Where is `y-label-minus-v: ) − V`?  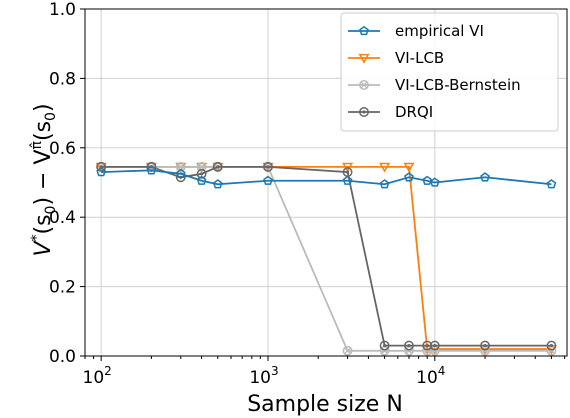
y-label-minus-v: ) − V is located at coordinates (43, 177).